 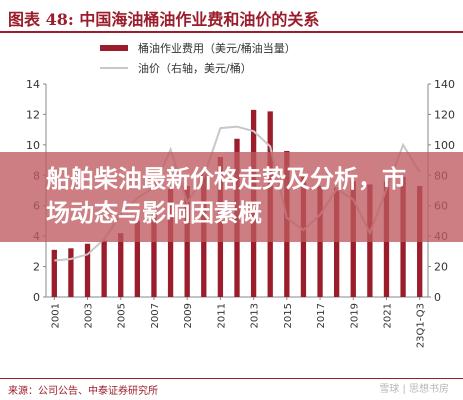 I want to click on legend-item-bar: 桶油作业费用（美元/桶油当量）, so click(x=198, y=48).